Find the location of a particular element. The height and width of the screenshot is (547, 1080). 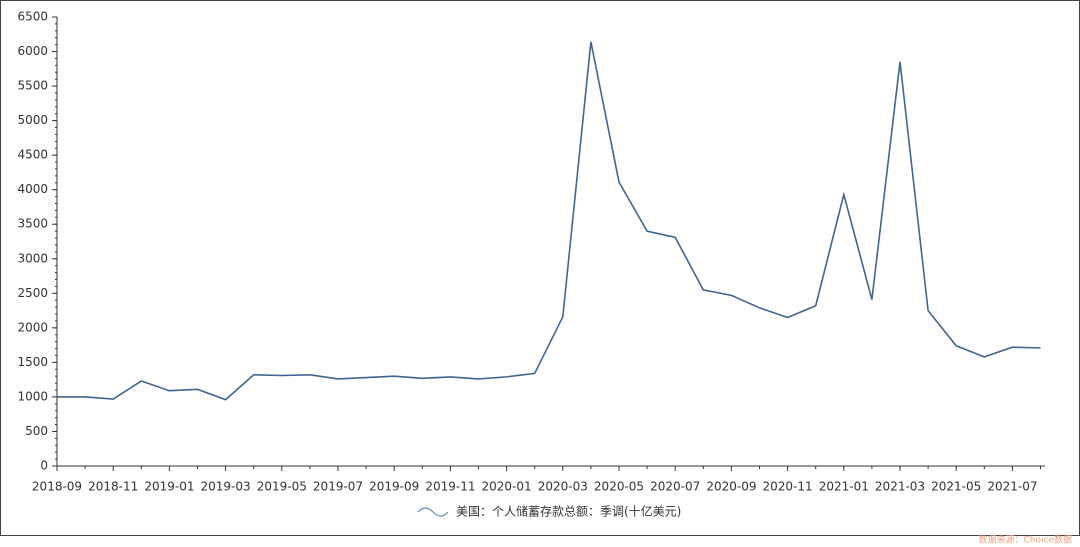

x-tick-label: 2019-07 is located at coordinates (338, 487).